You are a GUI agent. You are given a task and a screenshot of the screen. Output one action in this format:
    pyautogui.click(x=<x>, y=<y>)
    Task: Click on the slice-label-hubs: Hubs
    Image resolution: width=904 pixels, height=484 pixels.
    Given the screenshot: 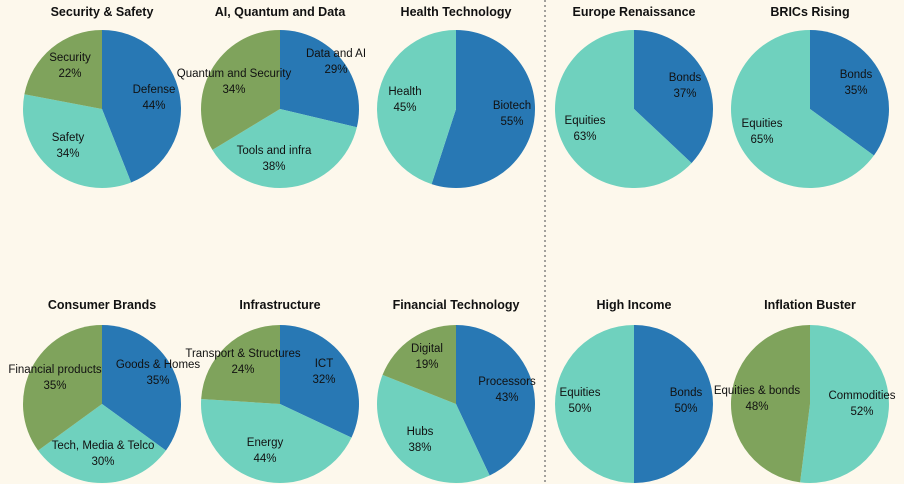 What is the action you would take?
    pyautogui.click(x=420, y=432)
    